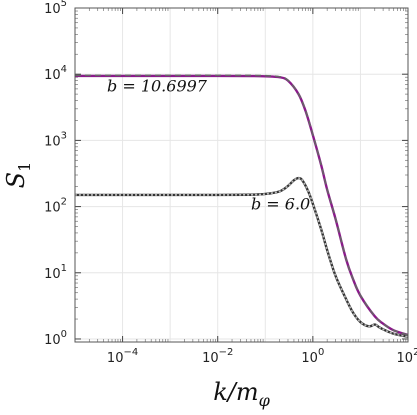  Describe the element at coordinates (157, 85) in the screenshot. I see `annotation-label: b = 10.6997` at that location.